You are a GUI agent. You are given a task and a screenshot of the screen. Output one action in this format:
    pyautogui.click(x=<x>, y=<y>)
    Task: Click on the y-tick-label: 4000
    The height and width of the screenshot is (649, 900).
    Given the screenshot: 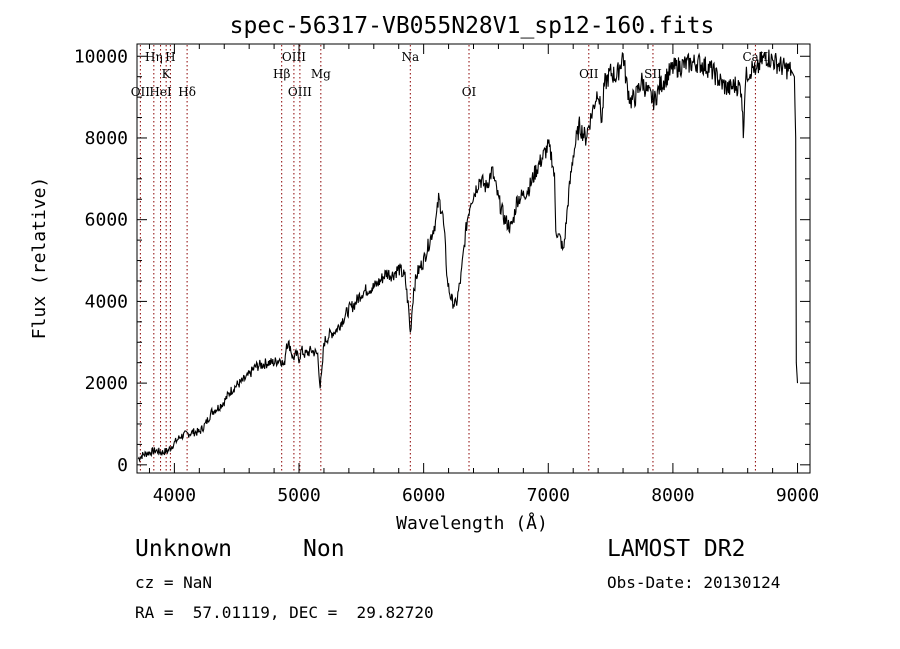 What is the action you would take?
    pyautogui.click(x=106, y=301)
    